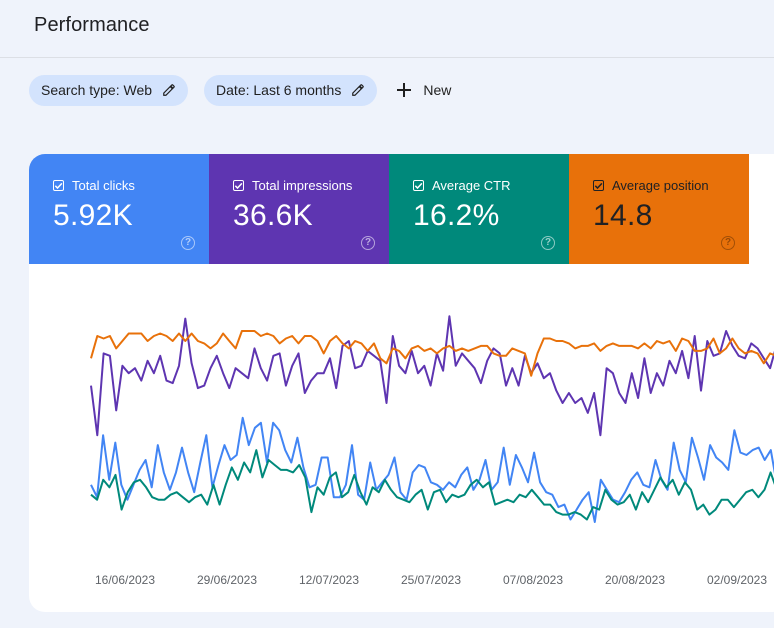  I want to click on metric-total-impressions: Total impressions 36.6K ?, so click(299, 209).